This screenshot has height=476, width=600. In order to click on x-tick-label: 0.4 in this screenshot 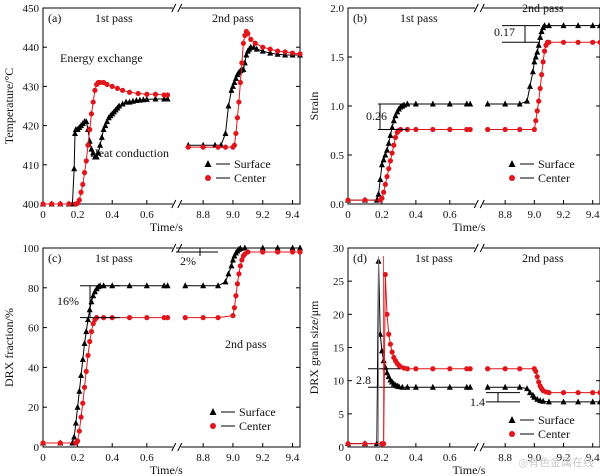, I will do `click(416, 215)`.